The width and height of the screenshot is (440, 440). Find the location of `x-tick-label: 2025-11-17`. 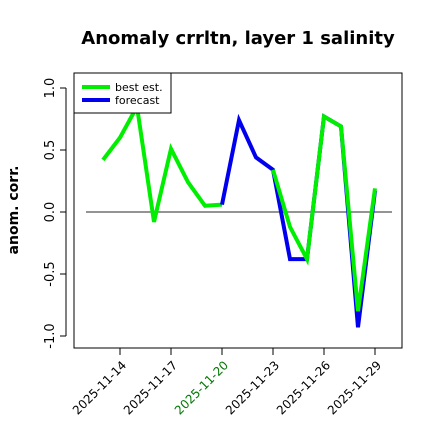

x-tick-label: 2025-11-17 is located at coordinates (150, 387).